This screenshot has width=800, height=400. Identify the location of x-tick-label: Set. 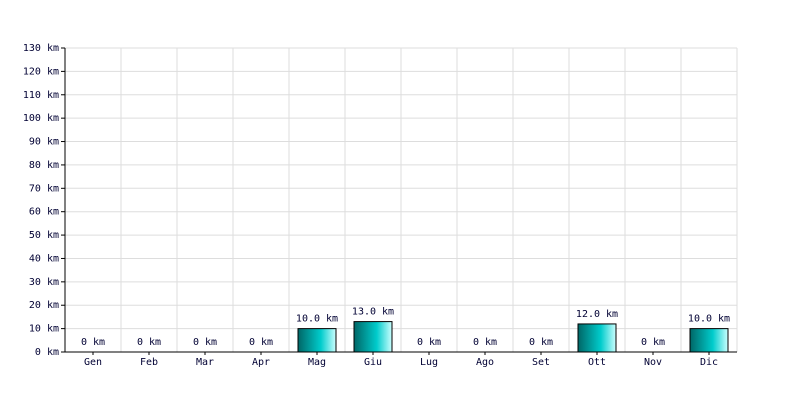
(541, 362).